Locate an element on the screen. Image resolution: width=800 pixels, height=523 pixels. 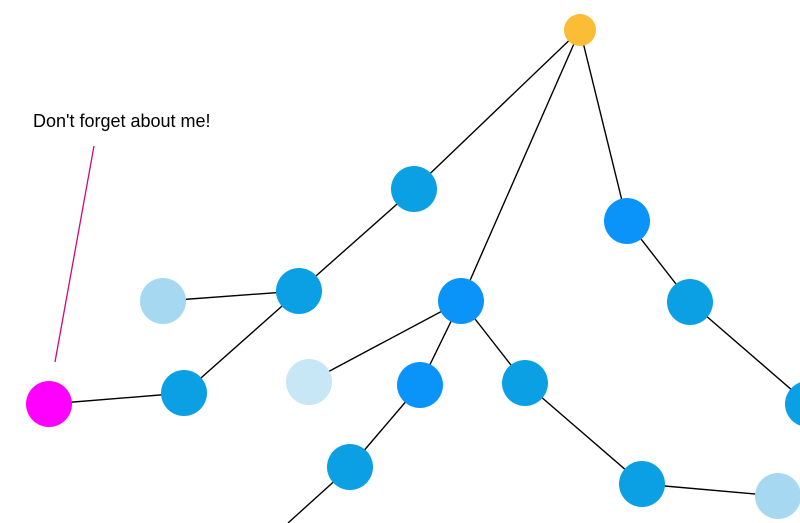
node-n9 is located at coordinates (420, 385).